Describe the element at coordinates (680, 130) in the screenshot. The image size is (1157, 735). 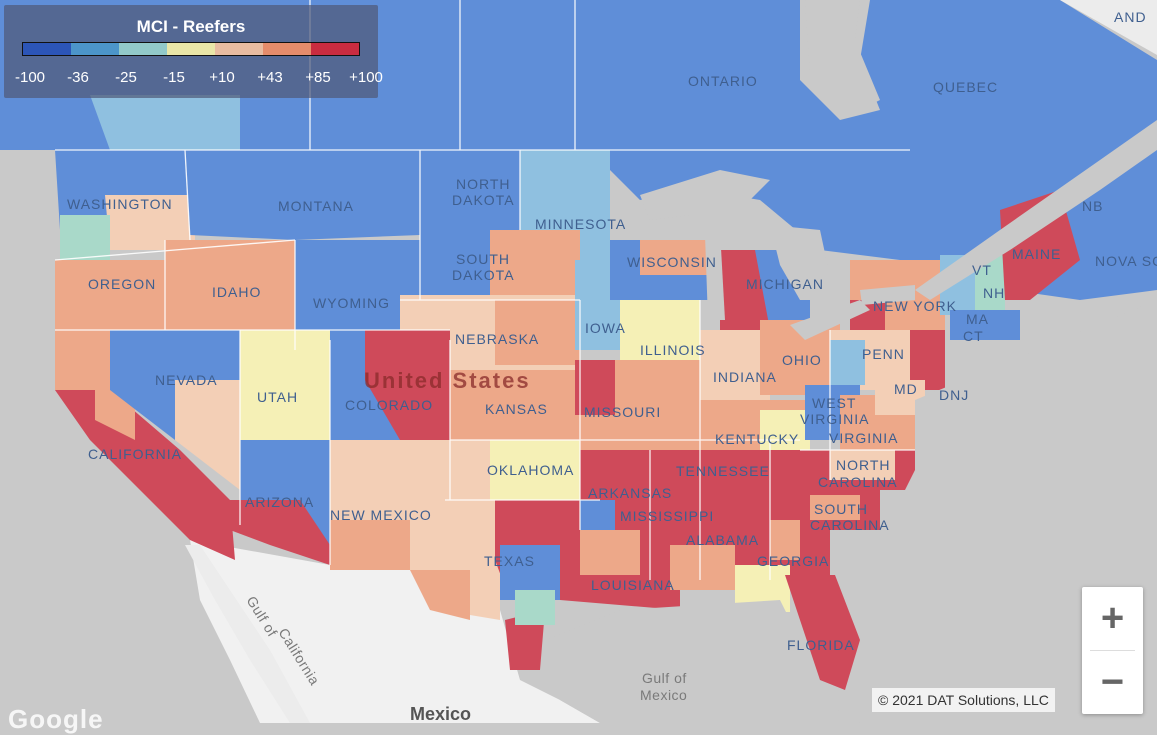
I see `region-ontario` at that location.